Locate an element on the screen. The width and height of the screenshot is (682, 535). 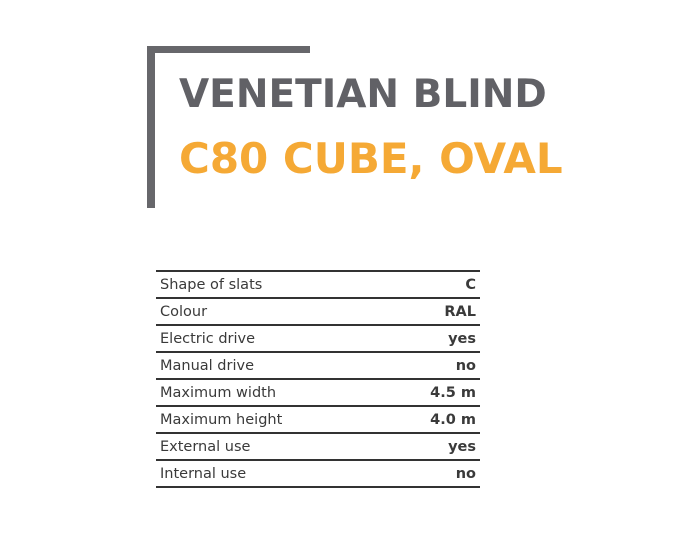
table-row: Manual drive no is located at coordinates (318, 366).